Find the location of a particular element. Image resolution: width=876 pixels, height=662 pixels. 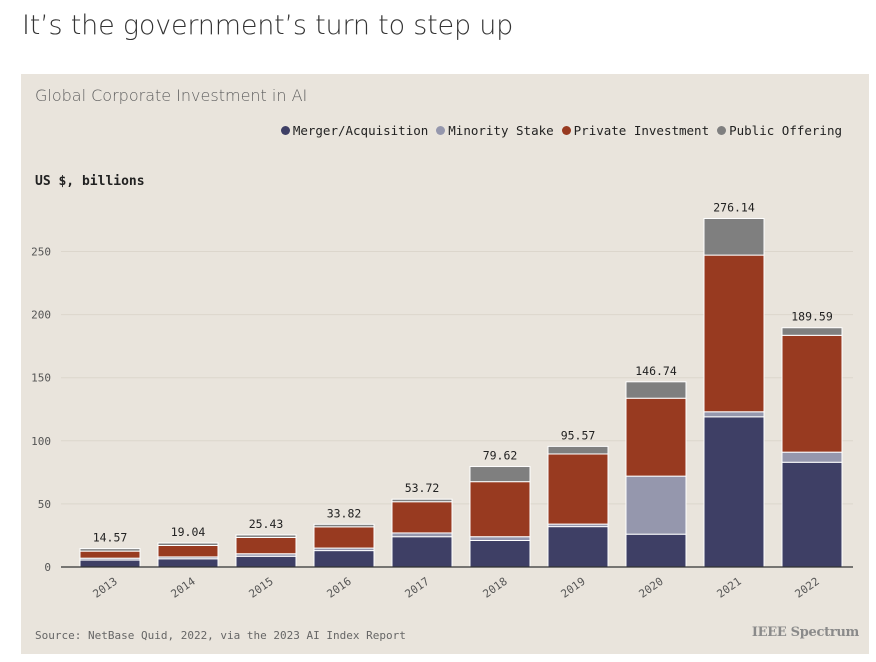

x-tick-label-2022: 2022 is located at coordinates (807, 588).